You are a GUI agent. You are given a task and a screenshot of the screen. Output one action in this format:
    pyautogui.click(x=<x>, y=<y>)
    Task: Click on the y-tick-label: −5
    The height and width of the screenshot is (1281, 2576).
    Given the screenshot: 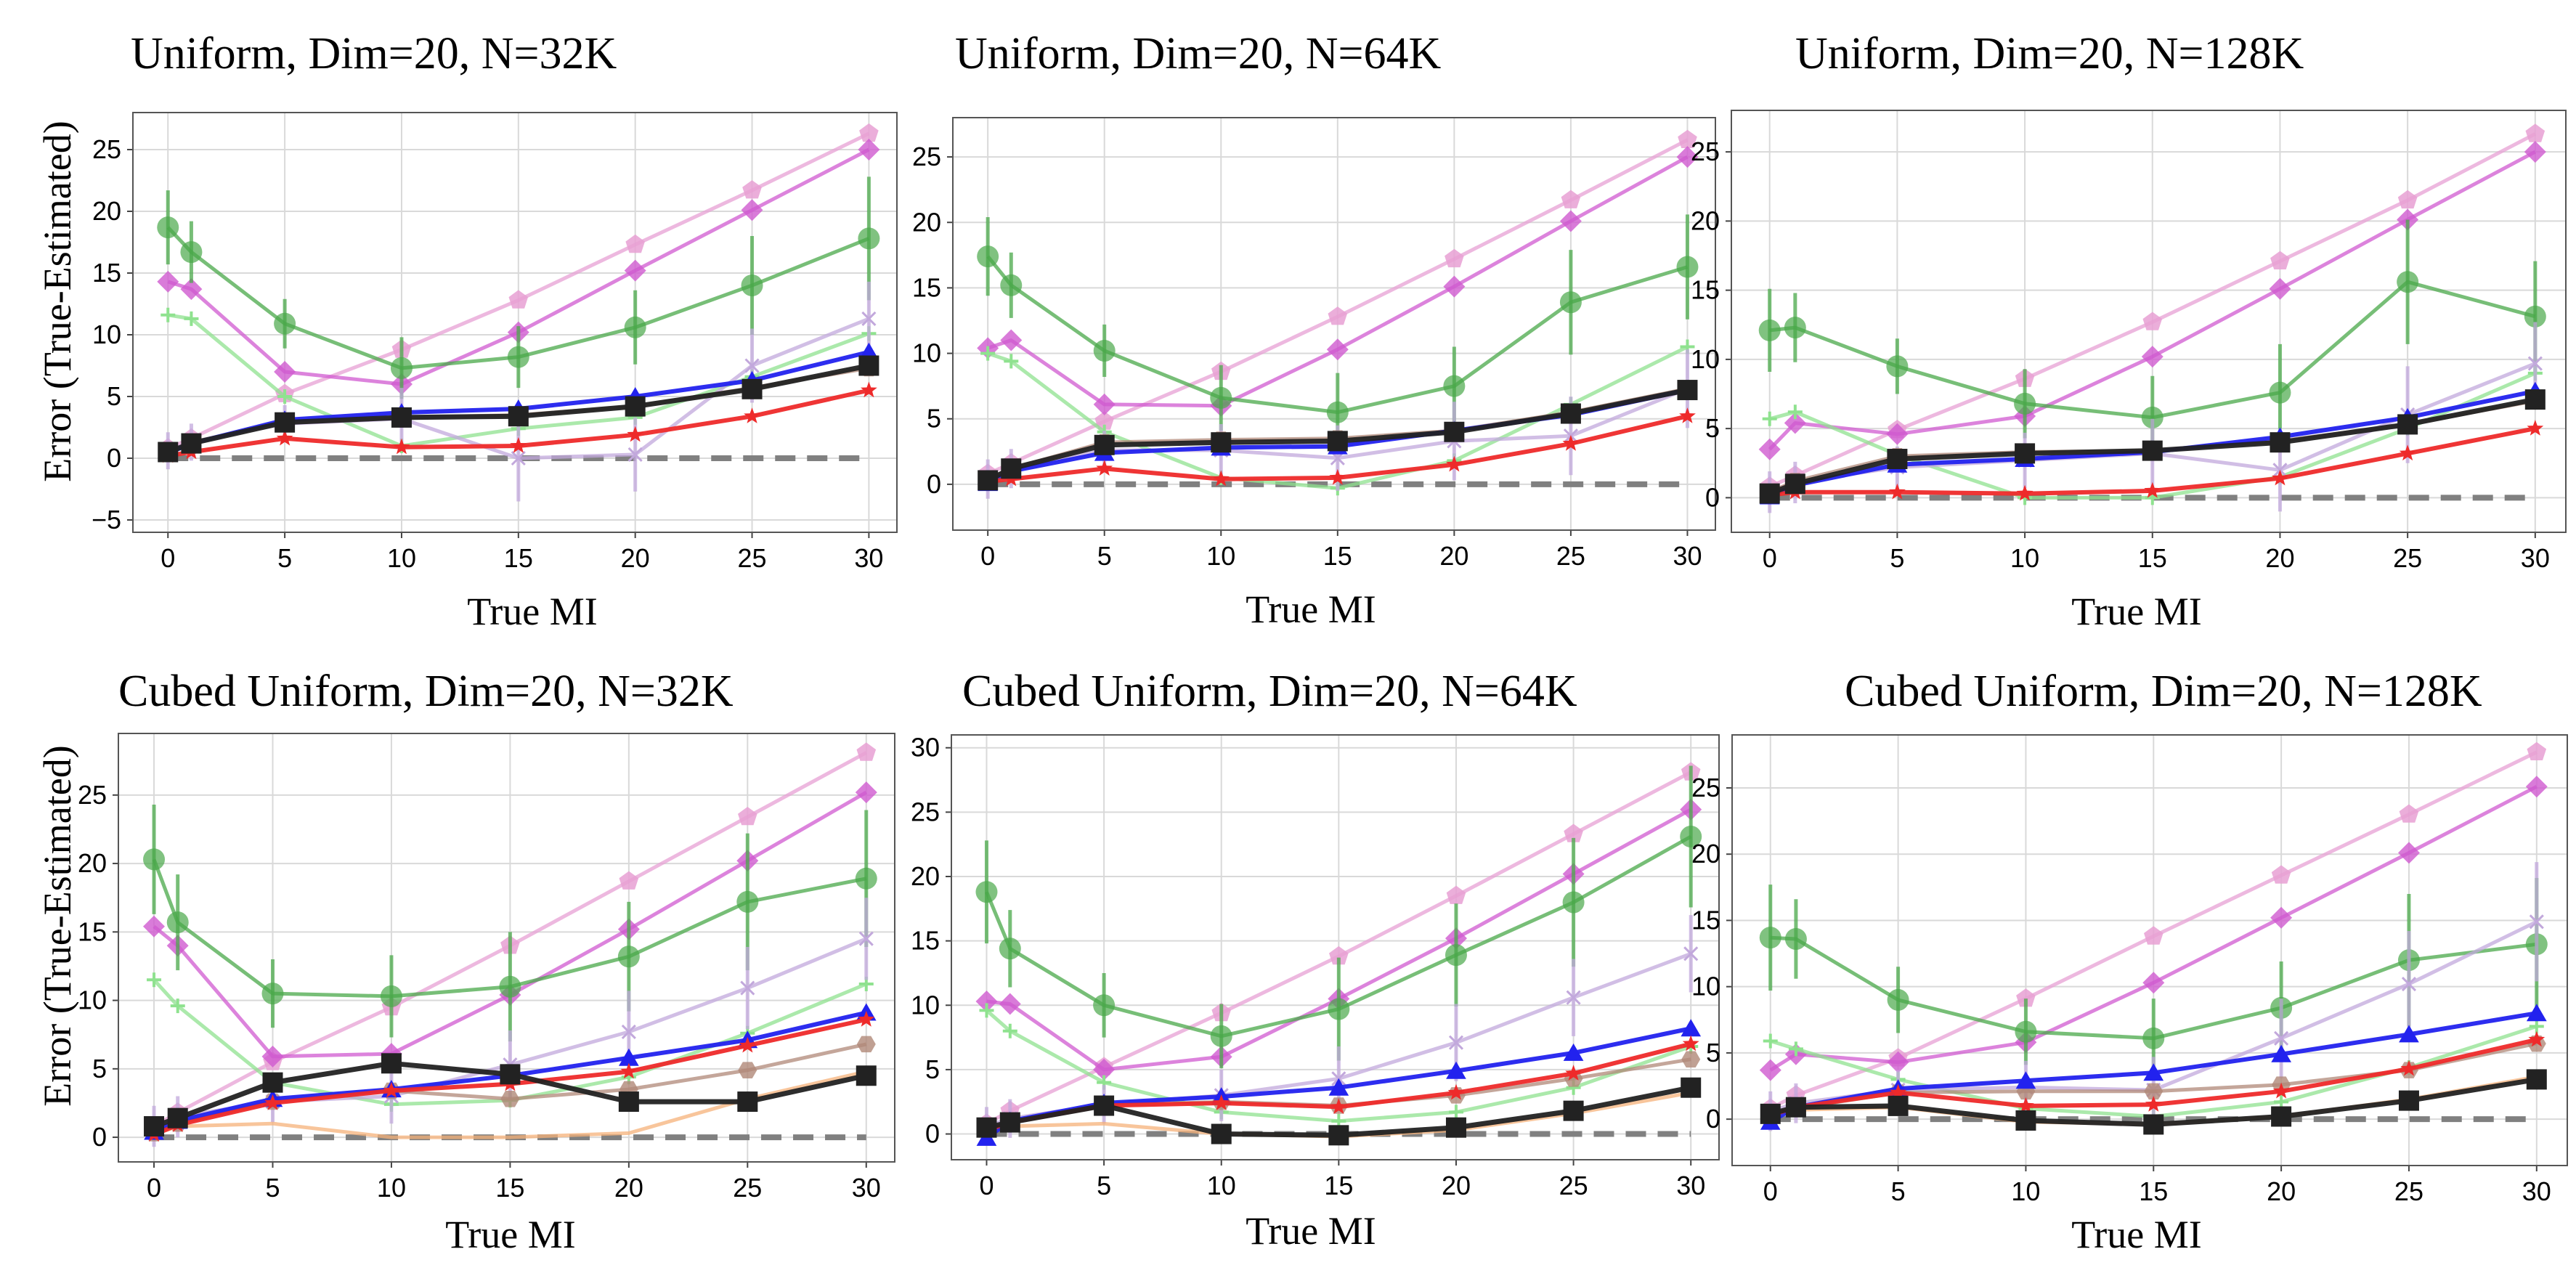 What is the action you would take?
    pyautogui.click(x=106, y=519)
    